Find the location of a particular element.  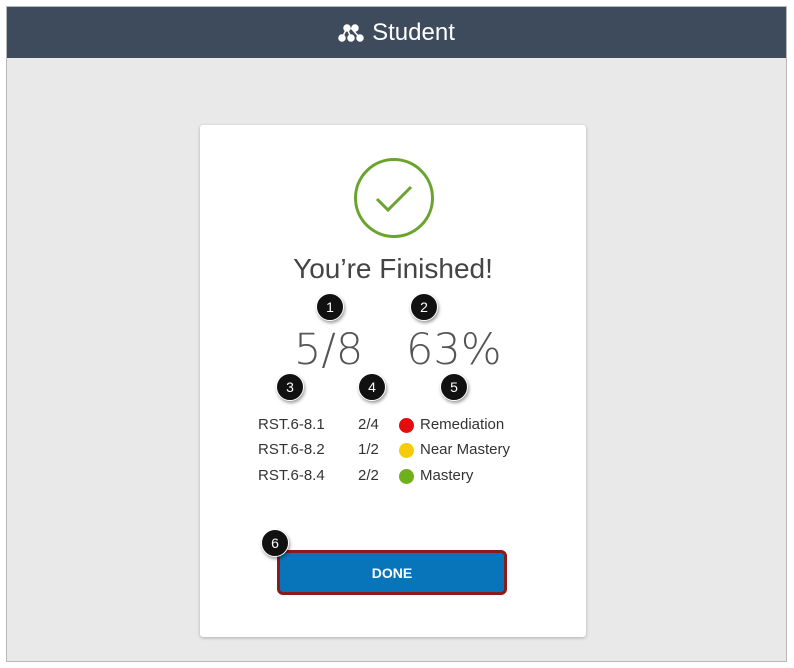

callout-3: 3 is located at coordinates (290, 387).